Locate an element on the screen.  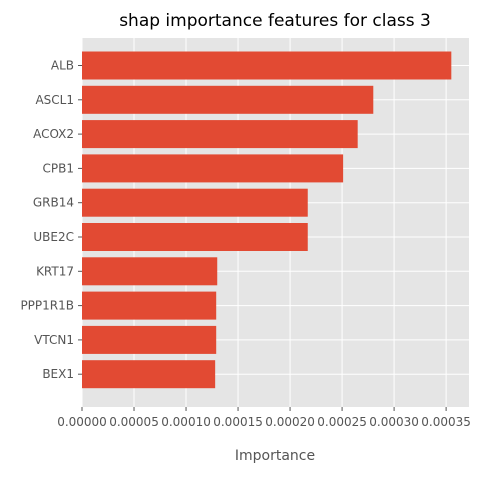
x-tick-label: 0.00035 is located at coordinates (446, 422).